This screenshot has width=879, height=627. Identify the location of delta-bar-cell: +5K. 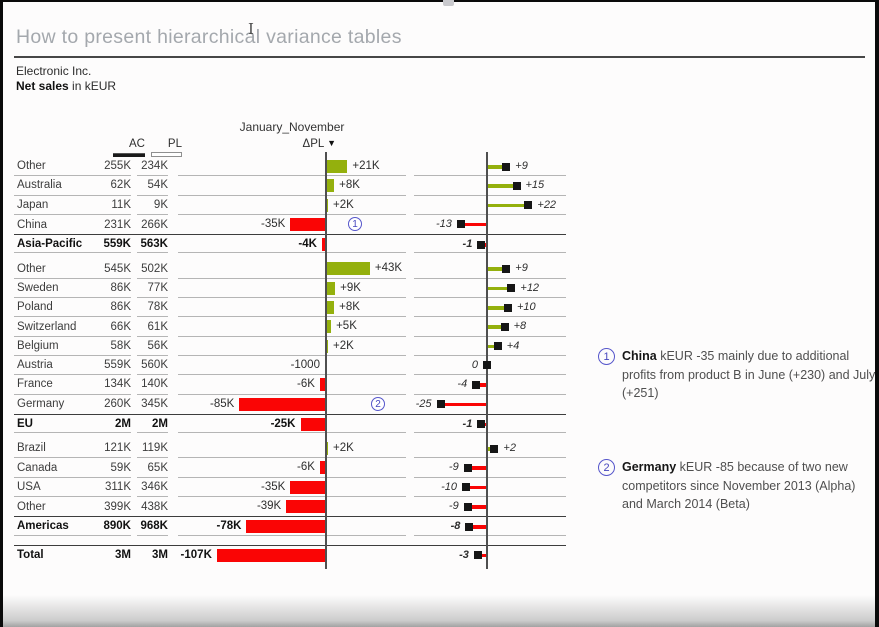
(292, 327).